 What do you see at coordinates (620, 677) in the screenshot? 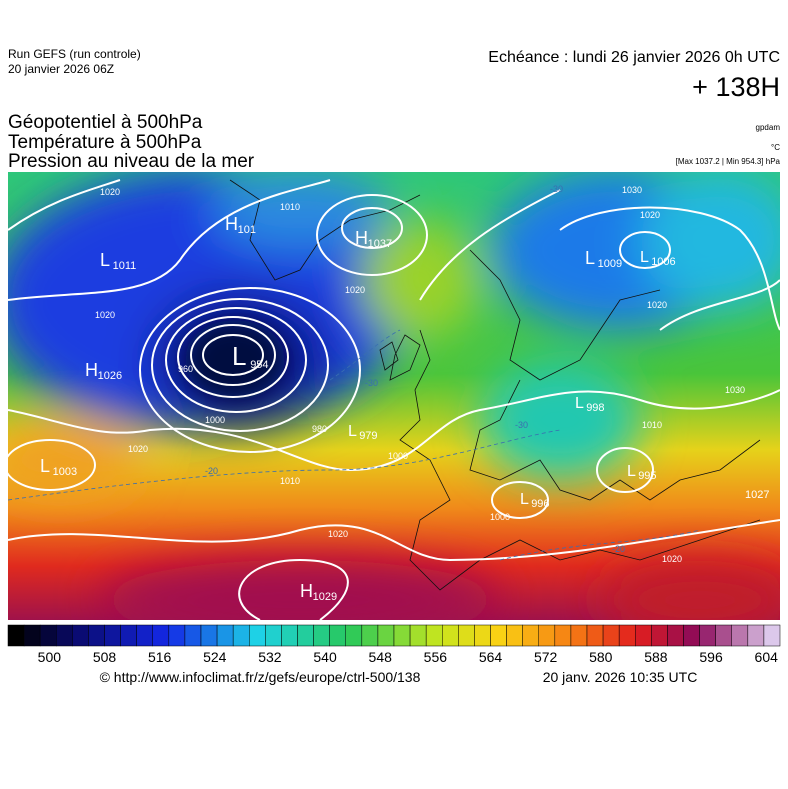
I see `timestamp: 20 janv. 2026 10:35 UTC` at bounding box center [620, 677].